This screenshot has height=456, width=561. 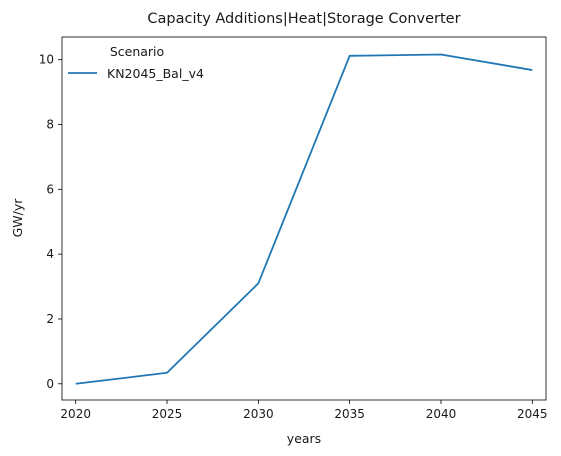 What do you see at coordinates (304, 438) in the screenshot?
I see `x-axis-label: years` at bounding box center [304, 438].